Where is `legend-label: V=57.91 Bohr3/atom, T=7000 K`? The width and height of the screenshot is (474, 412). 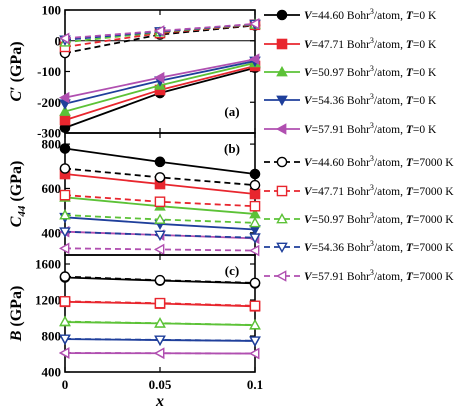
legend-label: V=57.91 Bohr3/atom, T=7000 K is located at coordinates (379, 275).